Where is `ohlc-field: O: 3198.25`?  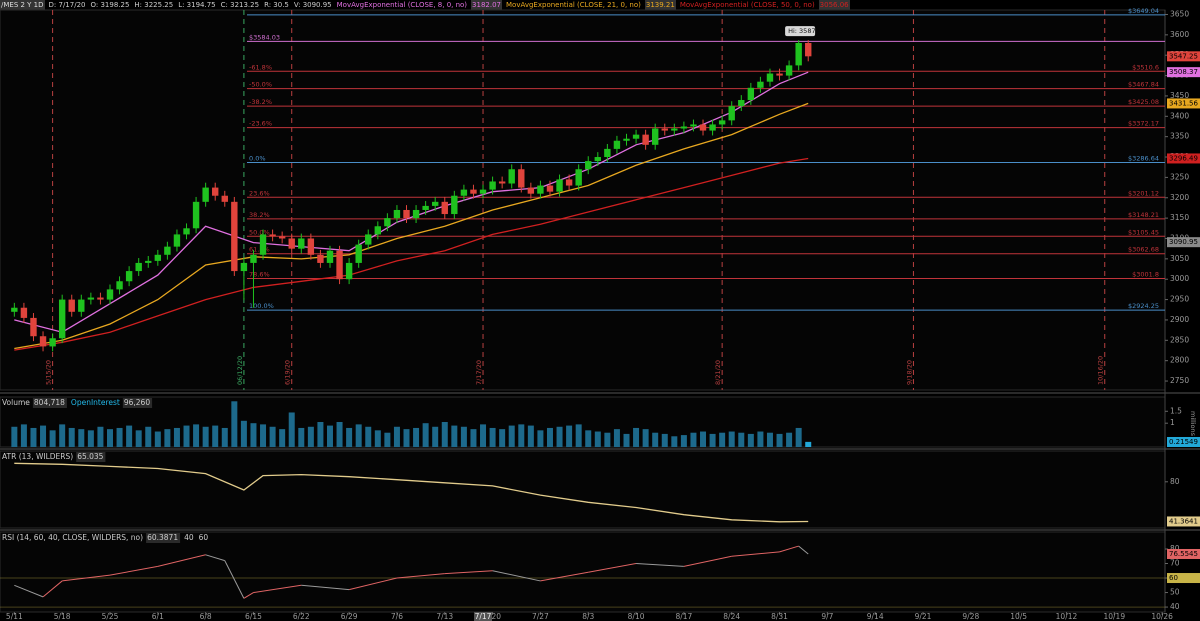
ohlc-field: O: 3198.25 is located at coordinates (110, 5).